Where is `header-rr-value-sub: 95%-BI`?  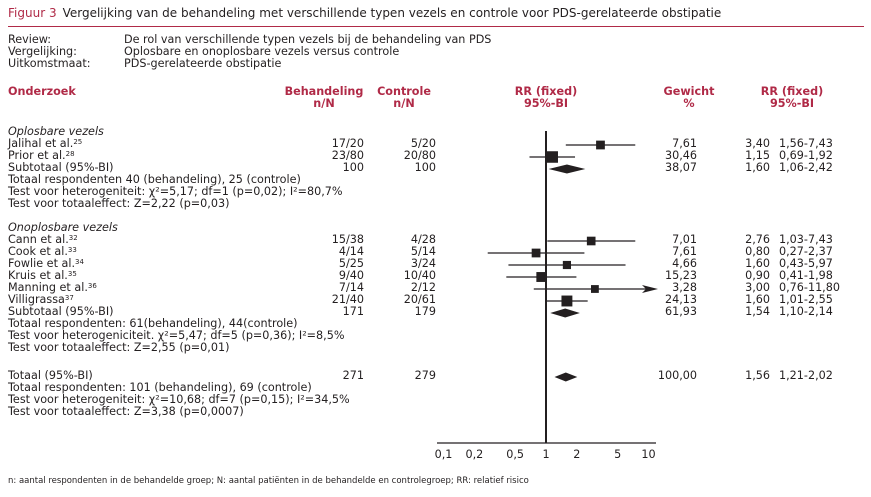 header-rr-value-sub: 95%-BI is located at coordinates (792, 103).